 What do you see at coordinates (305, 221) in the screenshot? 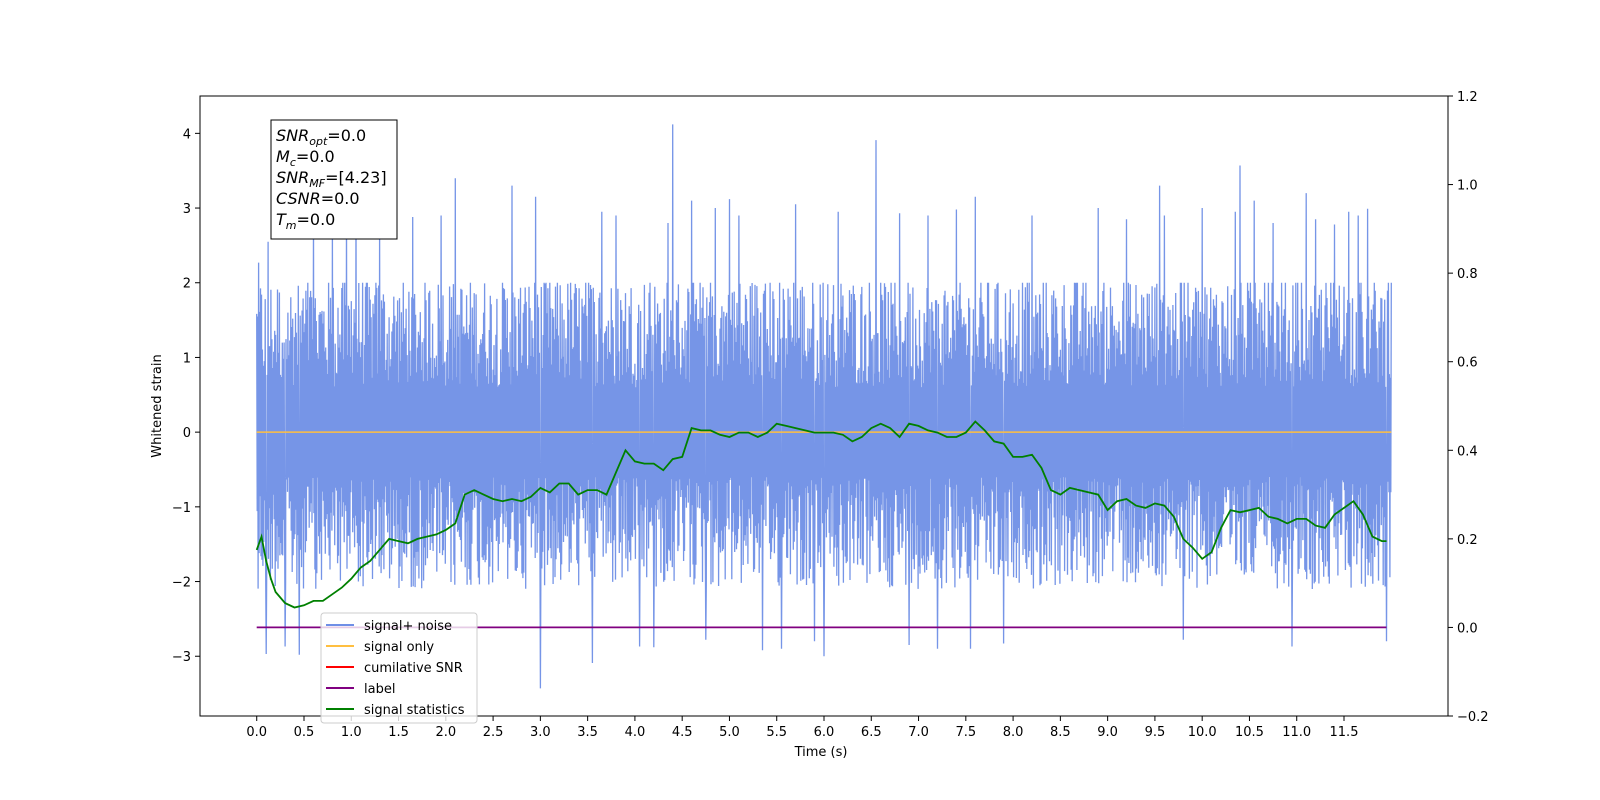
I see `annotation-line: Tm=0.0` at bounding box center [305, 221].